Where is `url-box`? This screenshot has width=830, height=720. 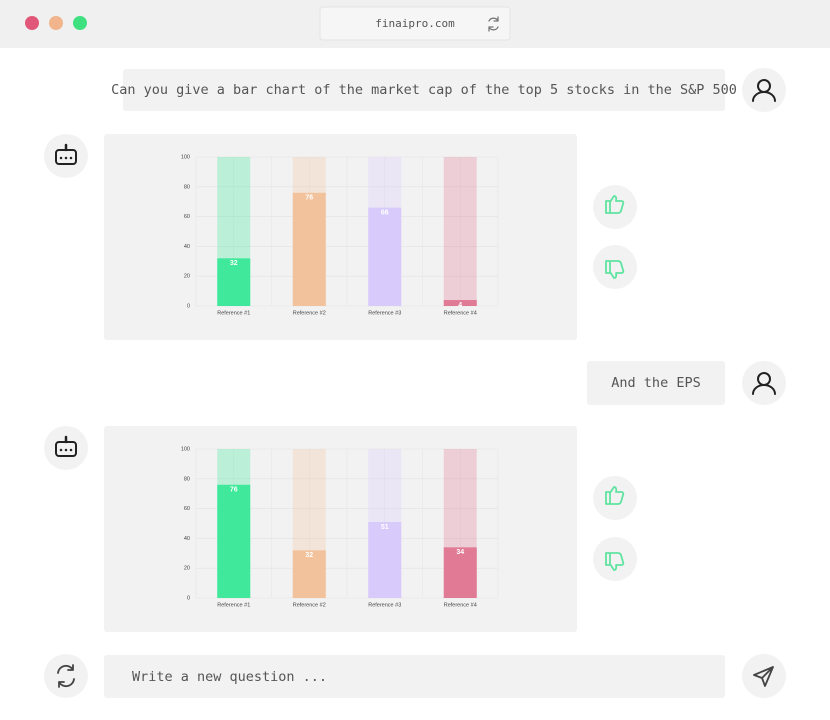
url-box is located at coordinates (415, 23).